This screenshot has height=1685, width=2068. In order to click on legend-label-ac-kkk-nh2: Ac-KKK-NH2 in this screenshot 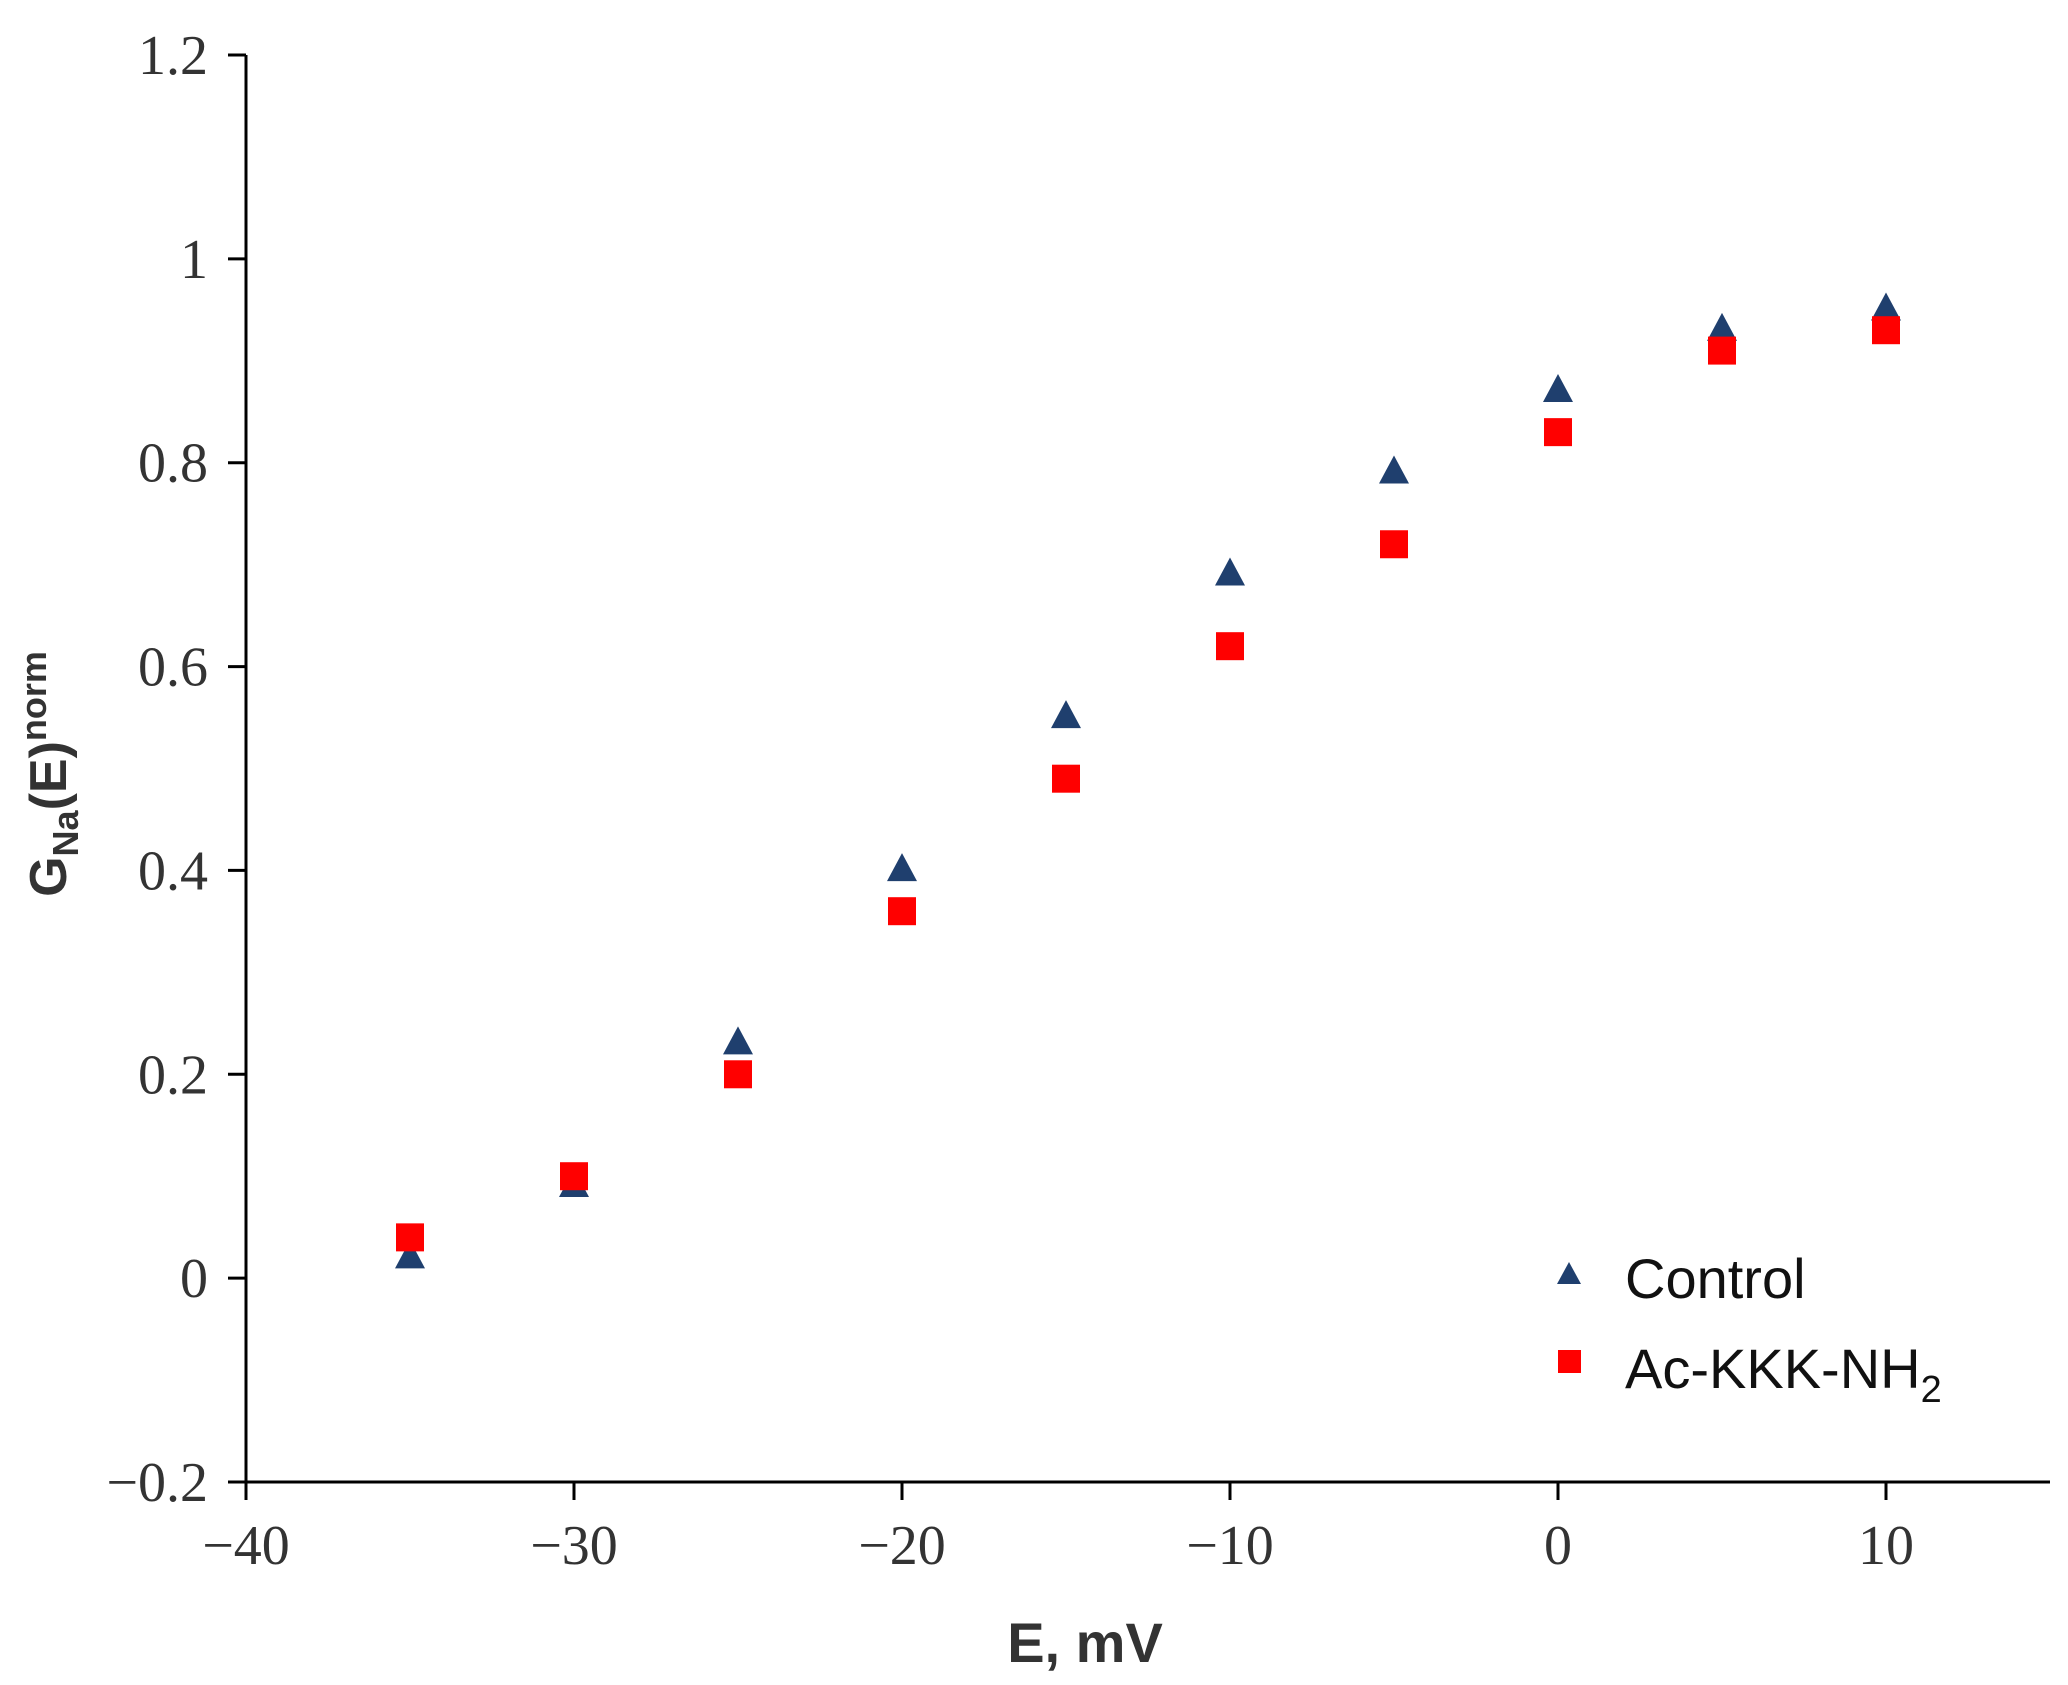, I will do `click(1783, 1374)`.